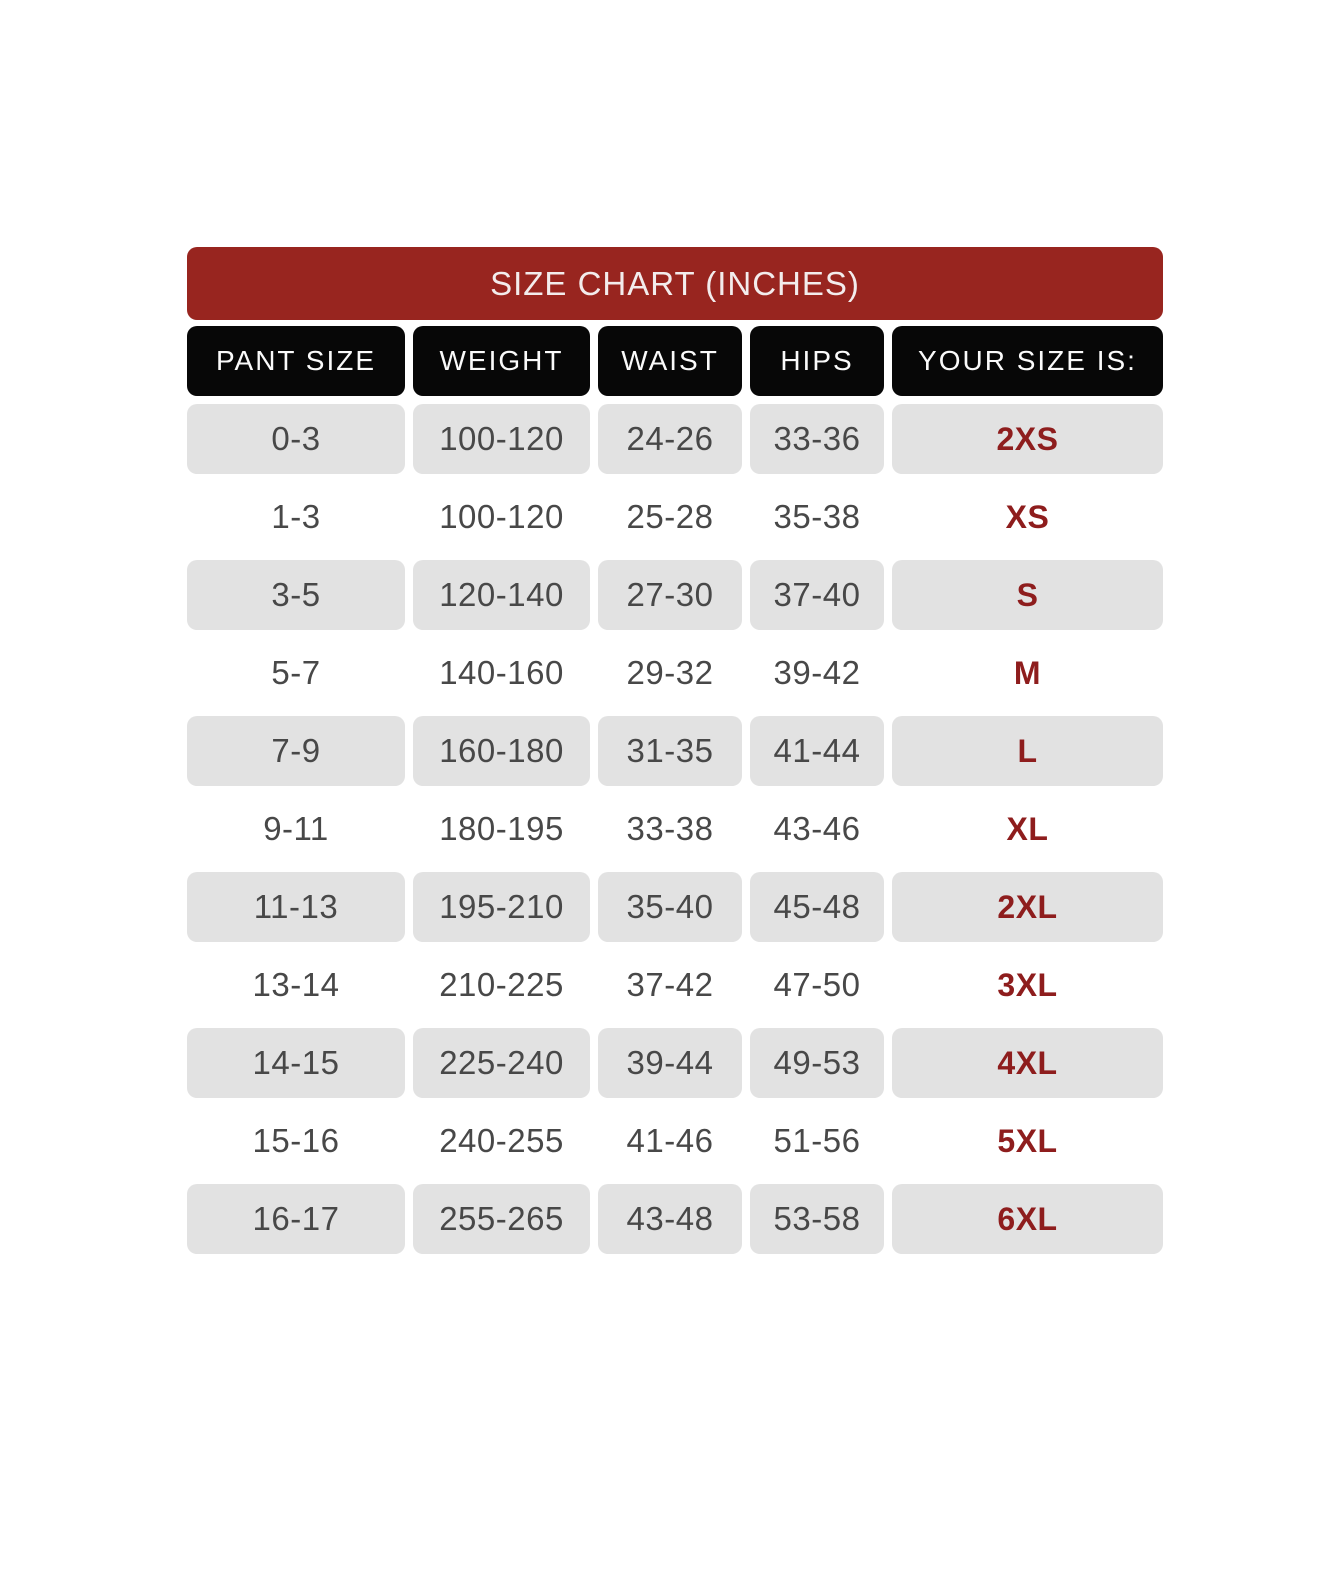  I want to click on hips-cell: 39-42, so click(817, 672).